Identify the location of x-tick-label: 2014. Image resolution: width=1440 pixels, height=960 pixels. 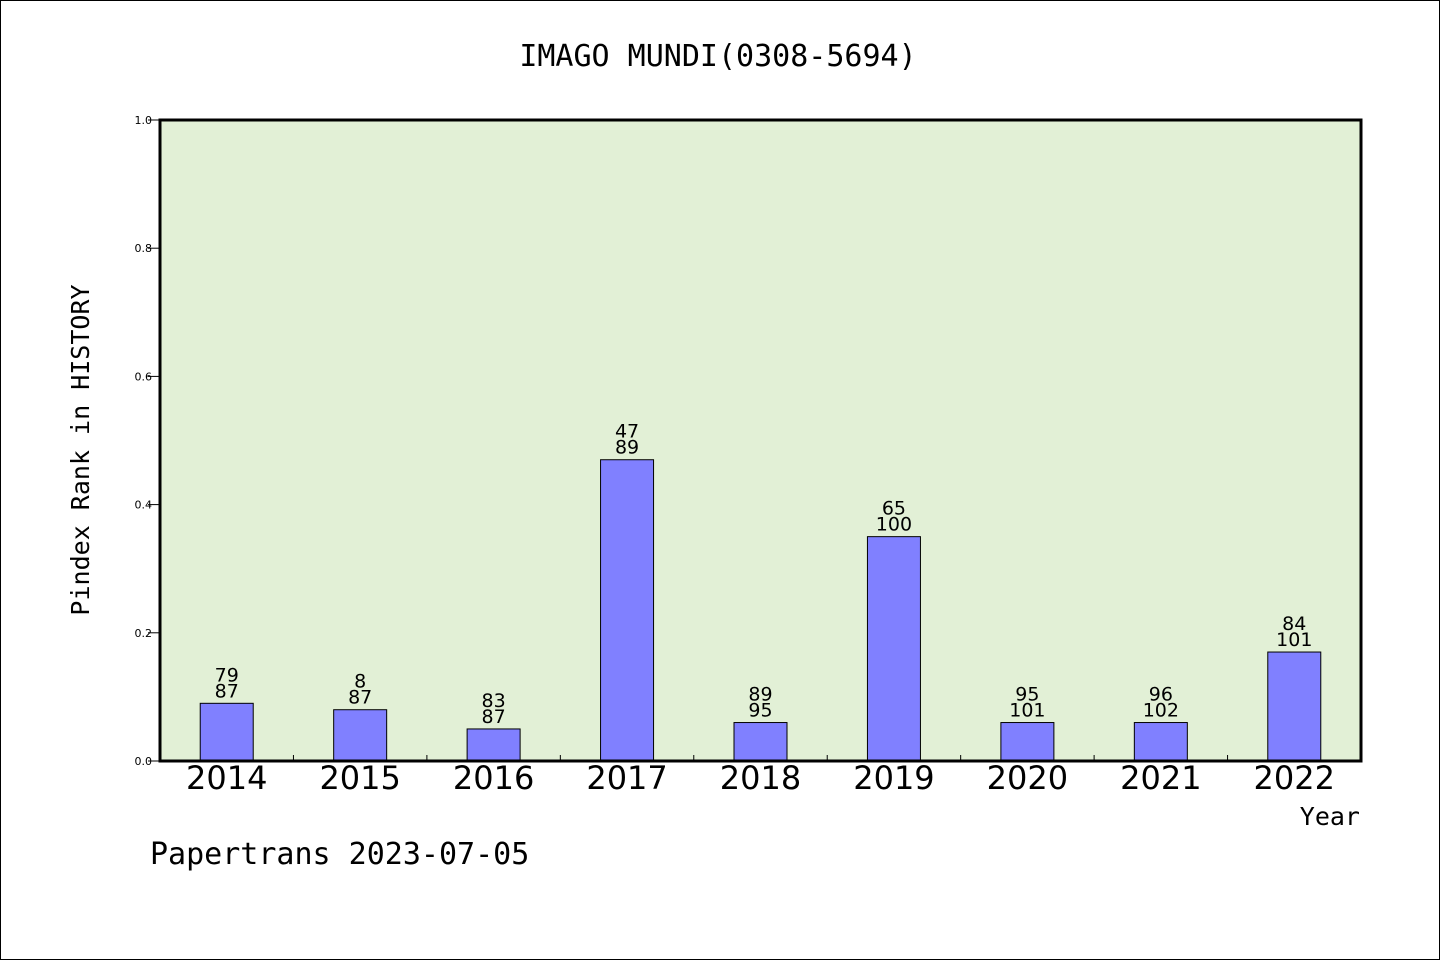
(226, 778).